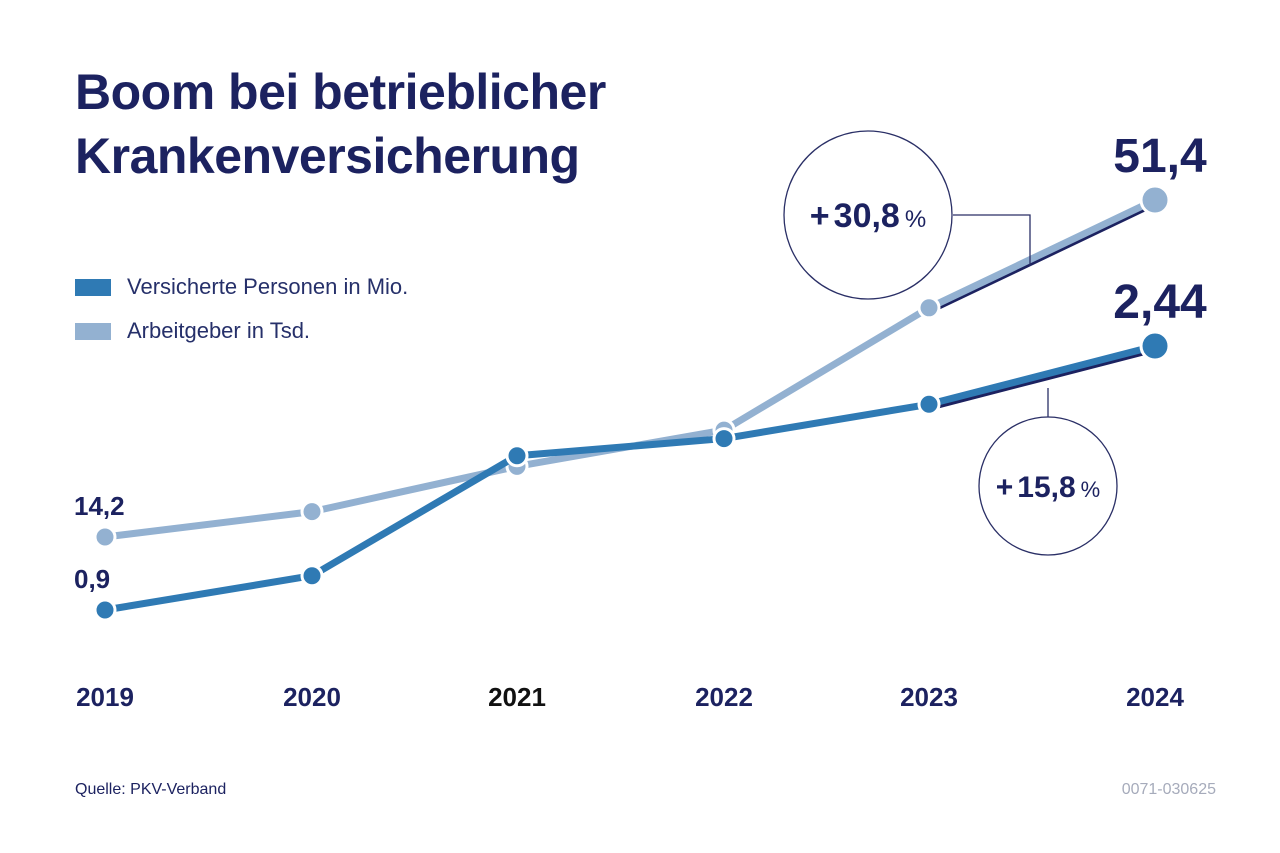 The height and width of the screenshot is (853, 1280). I want to click on x-tick-label-2023: 2023, so click(929, 697).